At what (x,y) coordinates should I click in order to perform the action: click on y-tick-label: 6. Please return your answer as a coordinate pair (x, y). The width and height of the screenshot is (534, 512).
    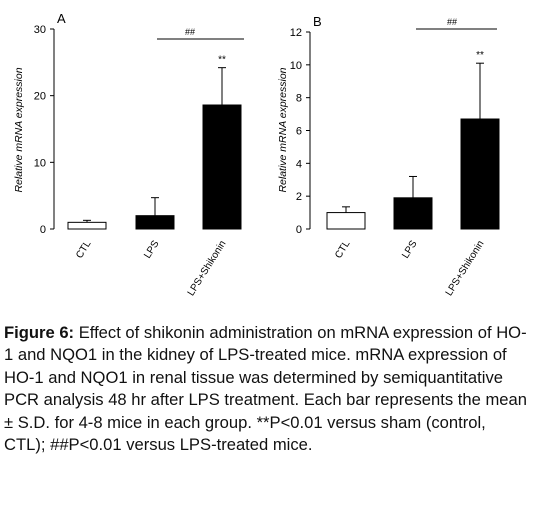
    Looking at the image, I should click on (299, 132).